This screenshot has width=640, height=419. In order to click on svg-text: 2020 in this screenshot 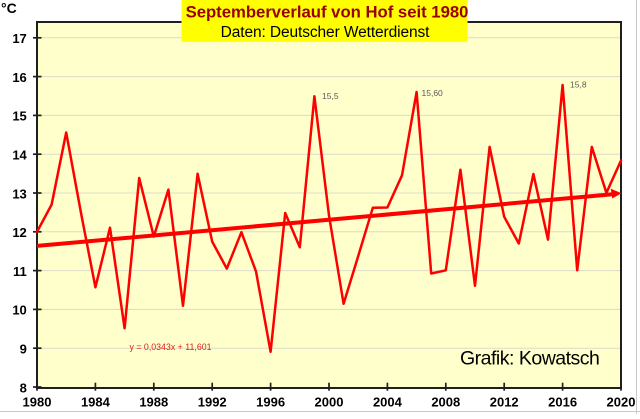, I will do `click(621, 402)`.